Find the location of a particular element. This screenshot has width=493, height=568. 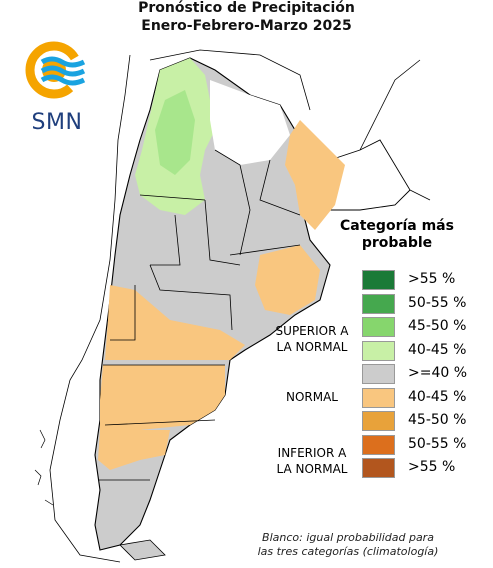

legend-group-superior: SUPERIOR A LA NORMAL is located at coordinates (312, 339).